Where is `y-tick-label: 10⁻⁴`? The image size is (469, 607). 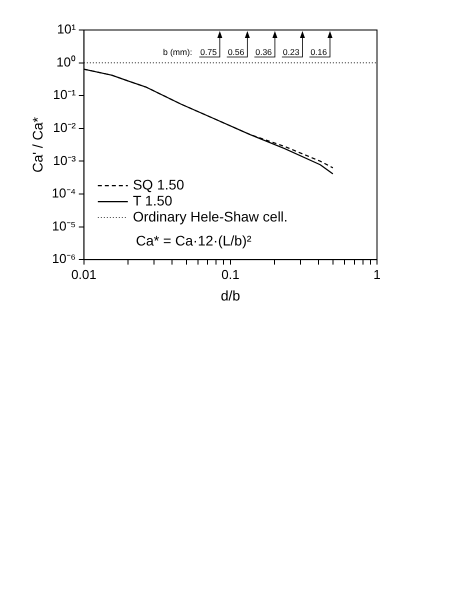 y-tick-label: 10⁻⁴ is located at coordinates (64, 193).